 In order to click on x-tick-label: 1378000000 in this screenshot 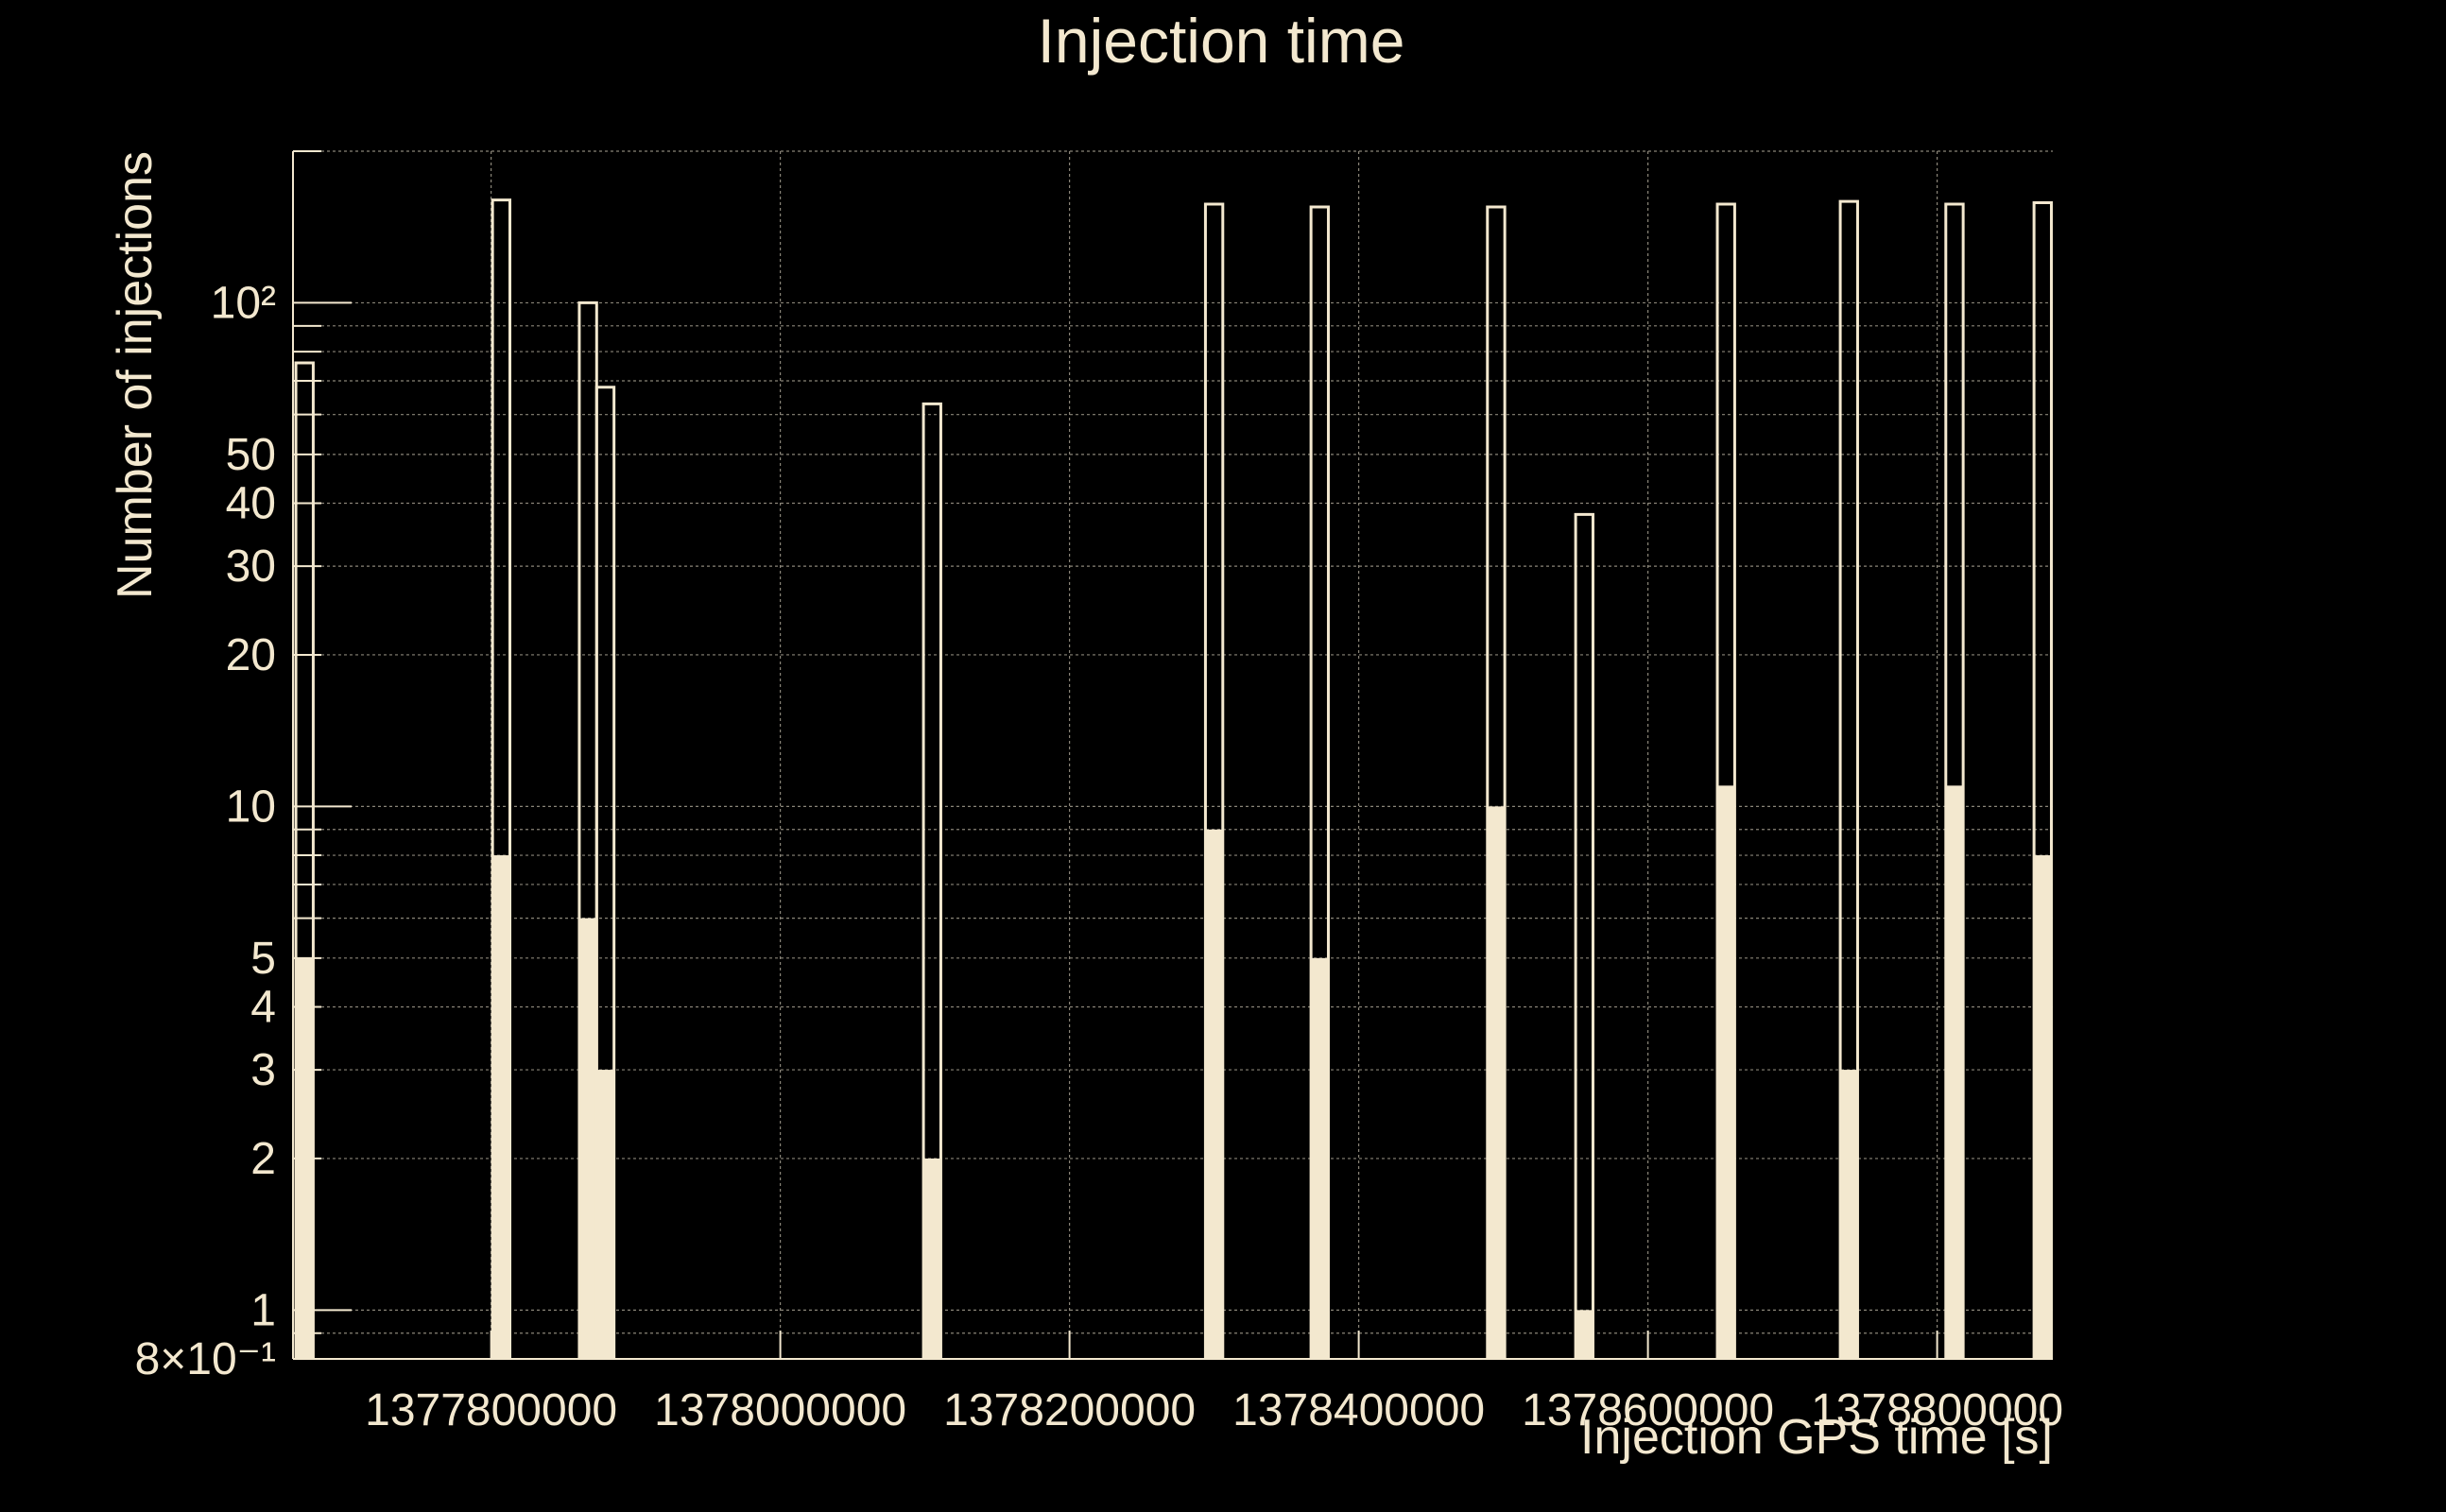, I will do `click(780, 1410)`.